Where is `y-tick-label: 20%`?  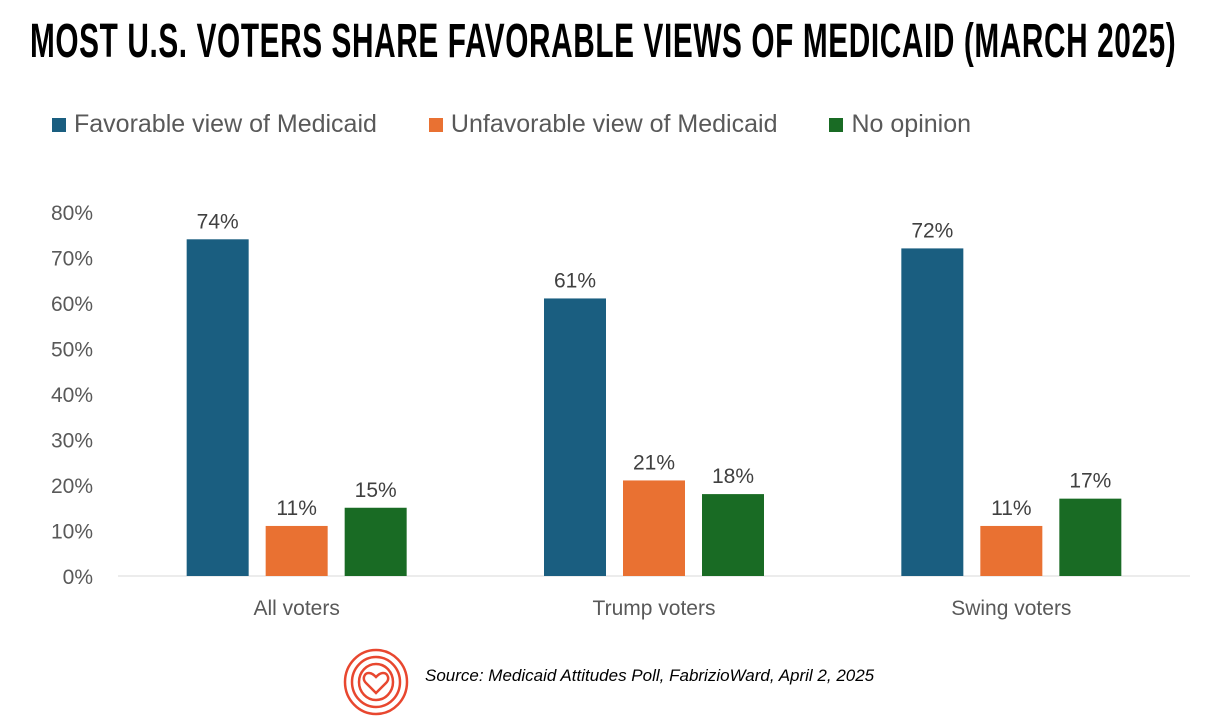 y-tick-label: 20% is located at coordinates (72, 486).